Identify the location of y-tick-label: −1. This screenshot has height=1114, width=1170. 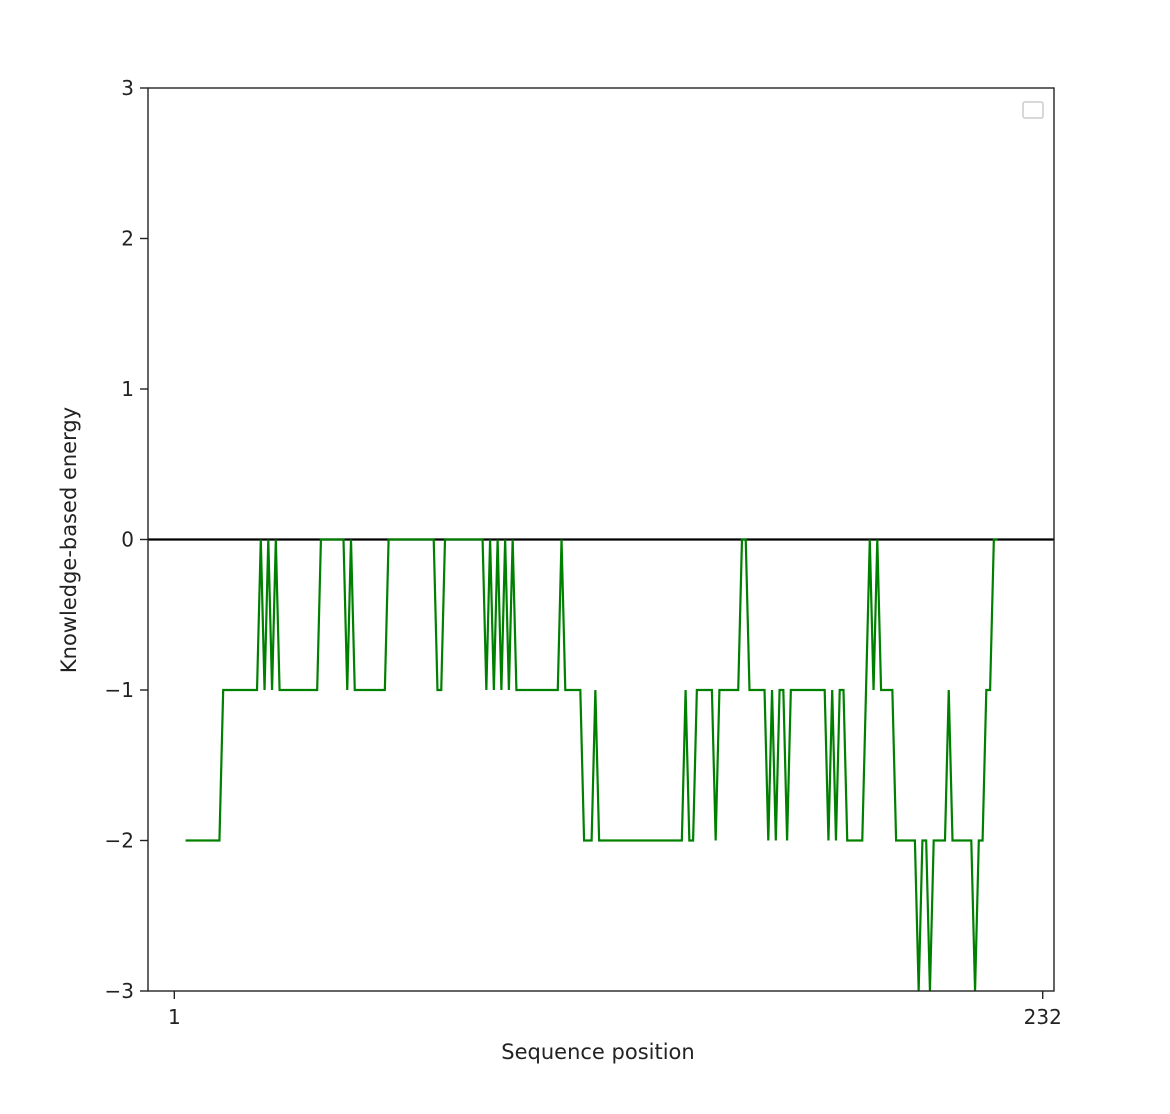
(119, 690).